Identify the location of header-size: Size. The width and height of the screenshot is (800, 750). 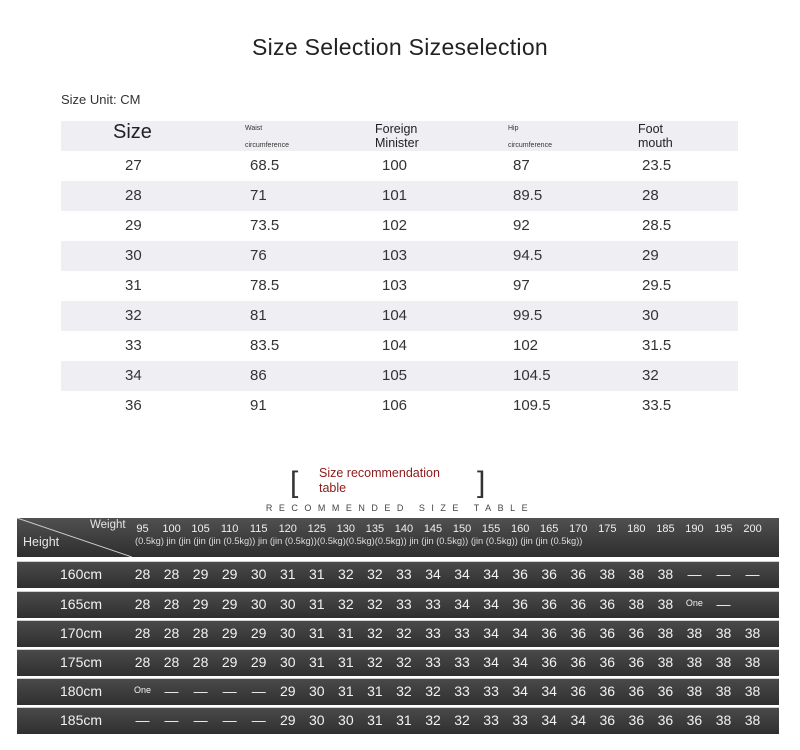
(132, 132).